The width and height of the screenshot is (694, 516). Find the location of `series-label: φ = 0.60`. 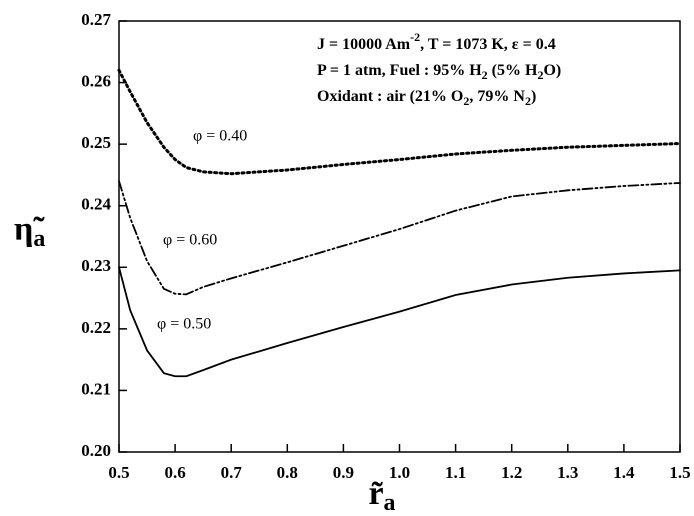

series-label: φ = 0.60 is located at coordinates (190, 240).